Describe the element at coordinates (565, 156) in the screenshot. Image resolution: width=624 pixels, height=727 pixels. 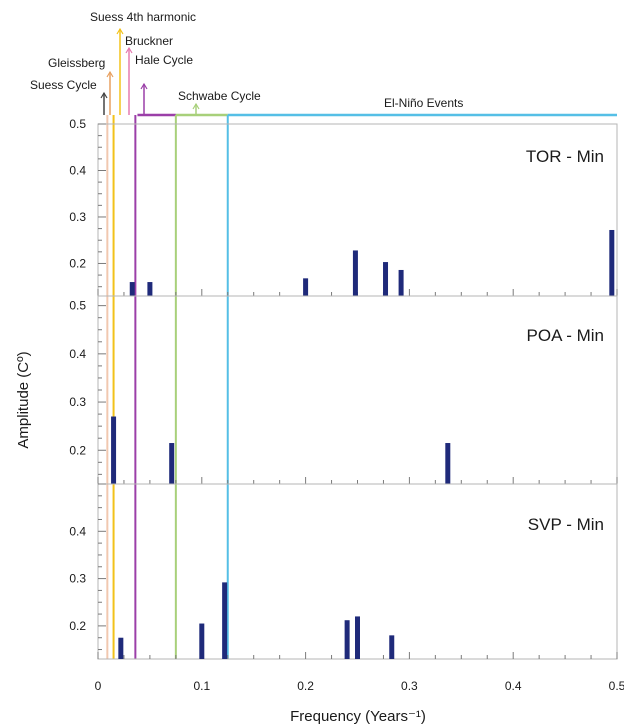
I see `panel-label: TOR - Min` at that location.